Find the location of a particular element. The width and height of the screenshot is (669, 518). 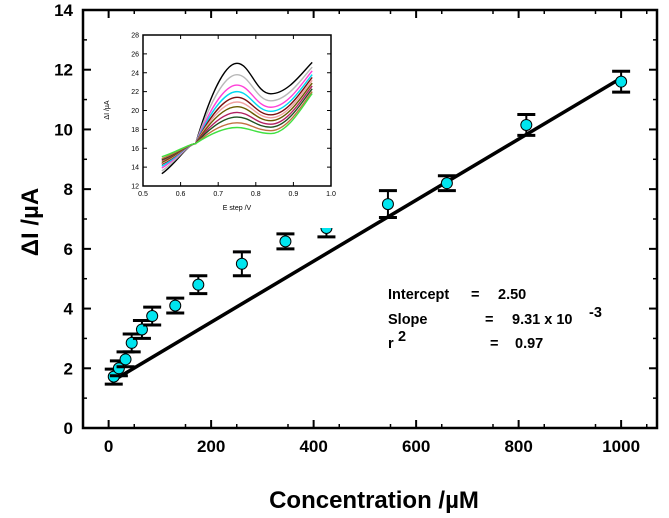

inset-curve is located at coordinates (237, 125).